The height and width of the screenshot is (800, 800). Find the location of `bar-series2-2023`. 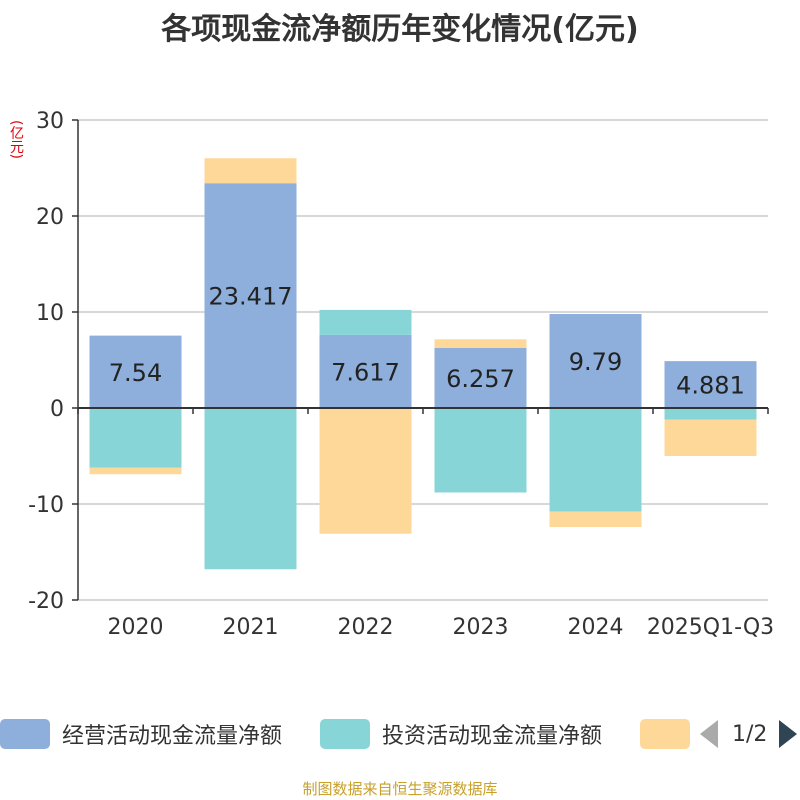

bar-series2-2023 is located at coordinates (480, 343).